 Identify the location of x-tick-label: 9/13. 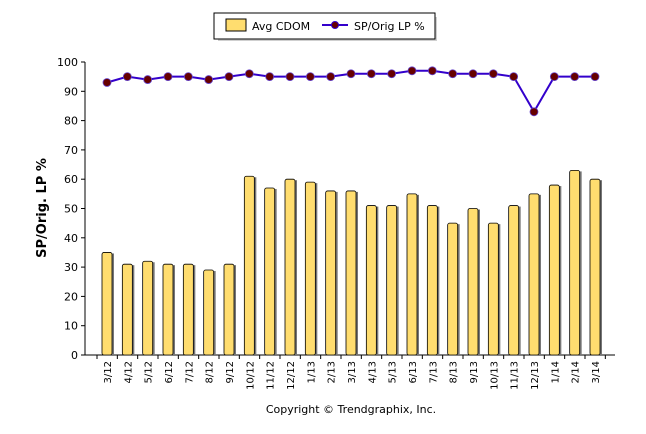
(474, 372).